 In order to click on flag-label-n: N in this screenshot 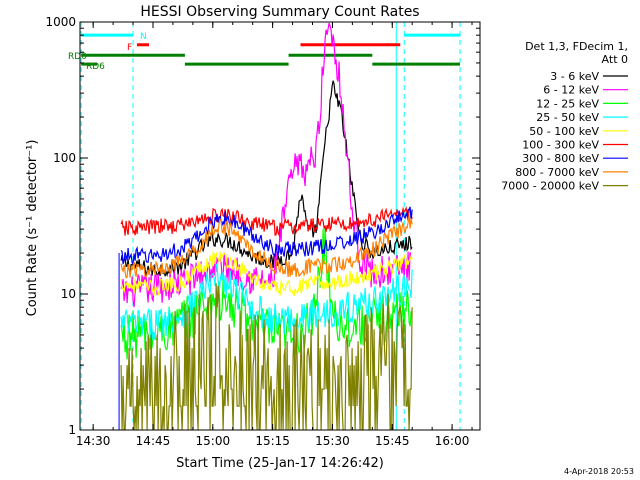, I will do `click(143, 37)`.